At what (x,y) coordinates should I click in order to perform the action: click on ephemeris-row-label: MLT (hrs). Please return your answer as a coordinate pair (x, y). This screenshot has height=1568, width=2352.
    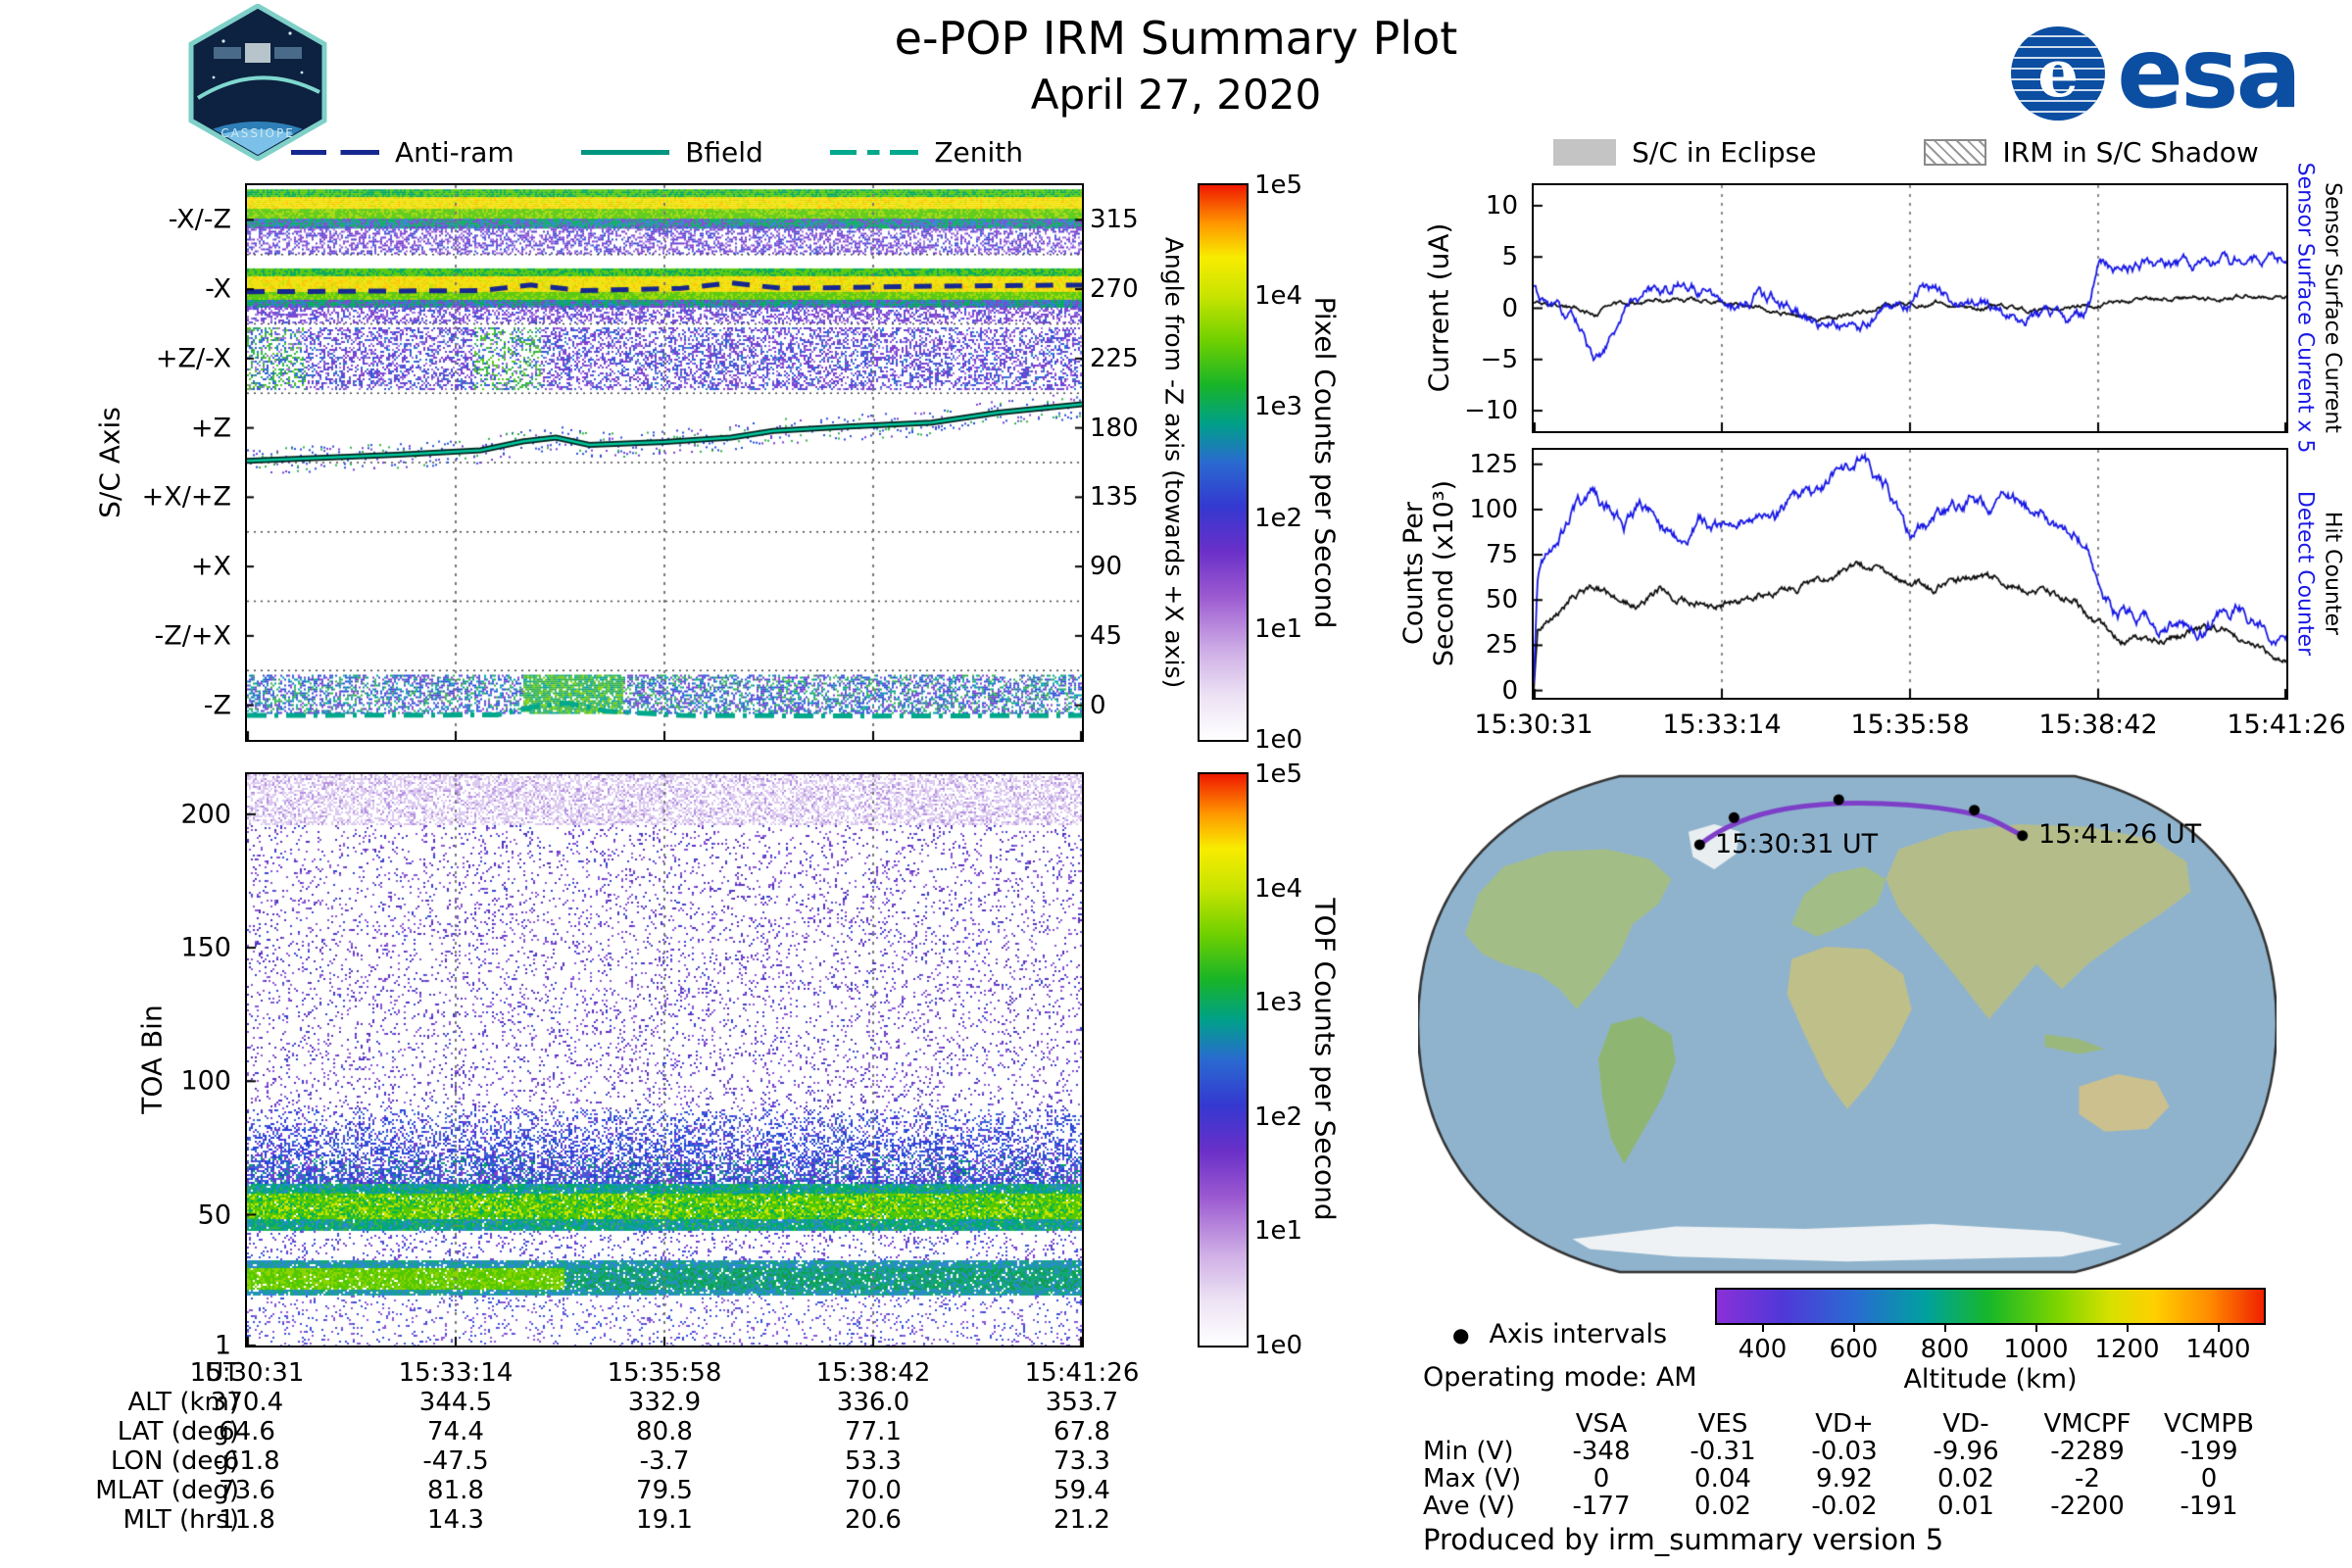
    Looking at the image, I should click on (181, 1520).